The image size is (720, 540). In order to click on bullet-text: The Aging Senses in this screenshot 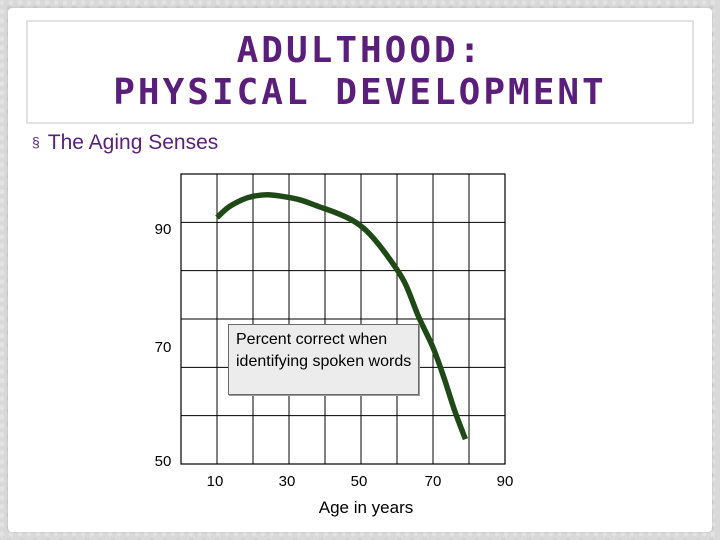, I will do `click(133, 142)`.